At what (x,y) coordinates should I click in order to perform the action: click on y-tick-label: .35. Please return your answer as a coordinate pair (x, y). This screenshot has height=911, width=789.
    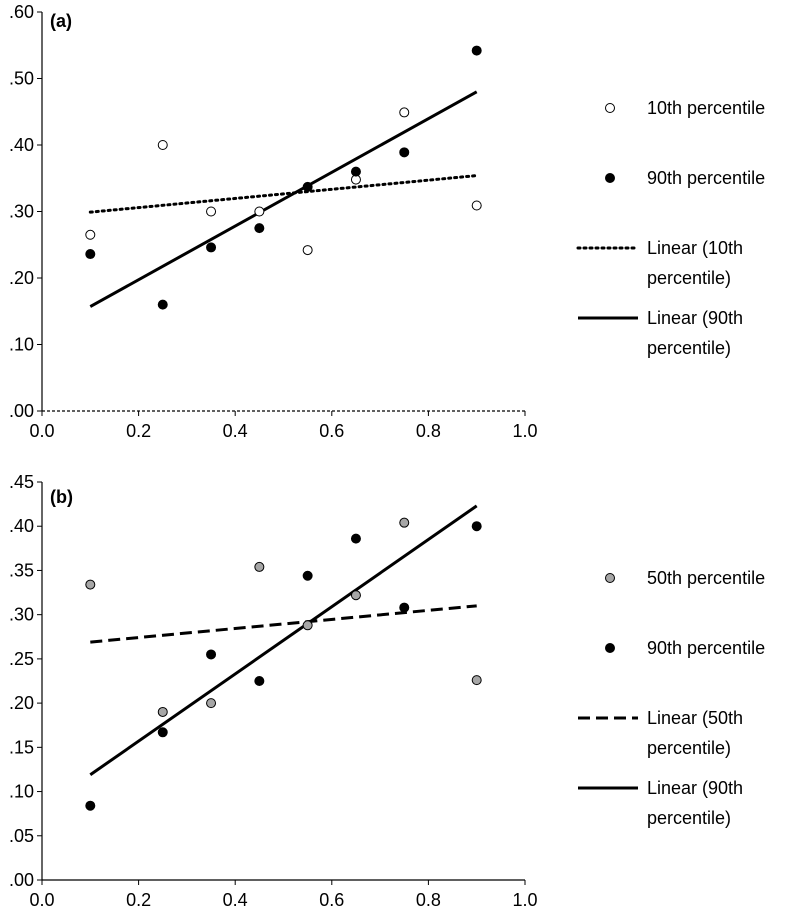
    Looking at the image, I should click on (21, 570).